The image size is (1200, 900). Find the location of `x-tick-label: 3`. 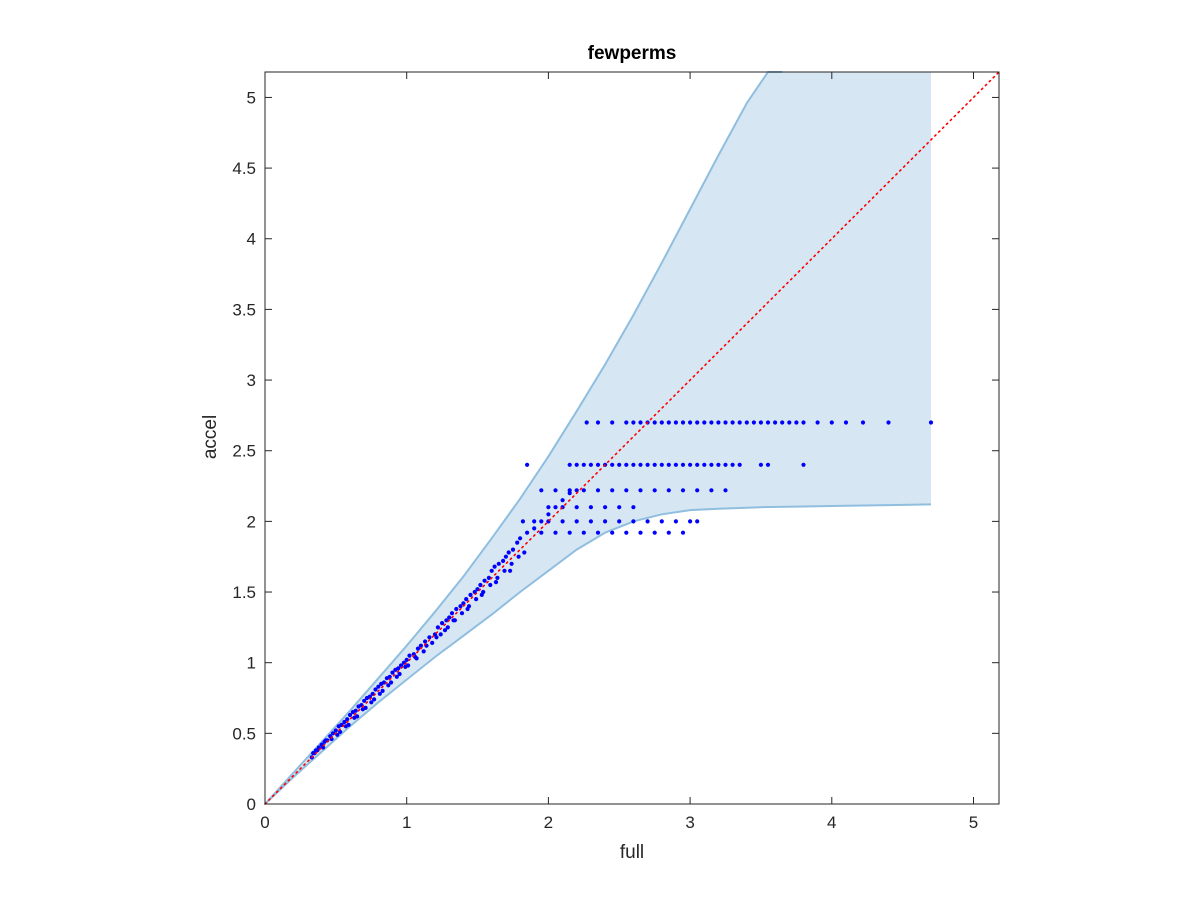

x-tick-label: 3 is located at coordinates (689, 822).